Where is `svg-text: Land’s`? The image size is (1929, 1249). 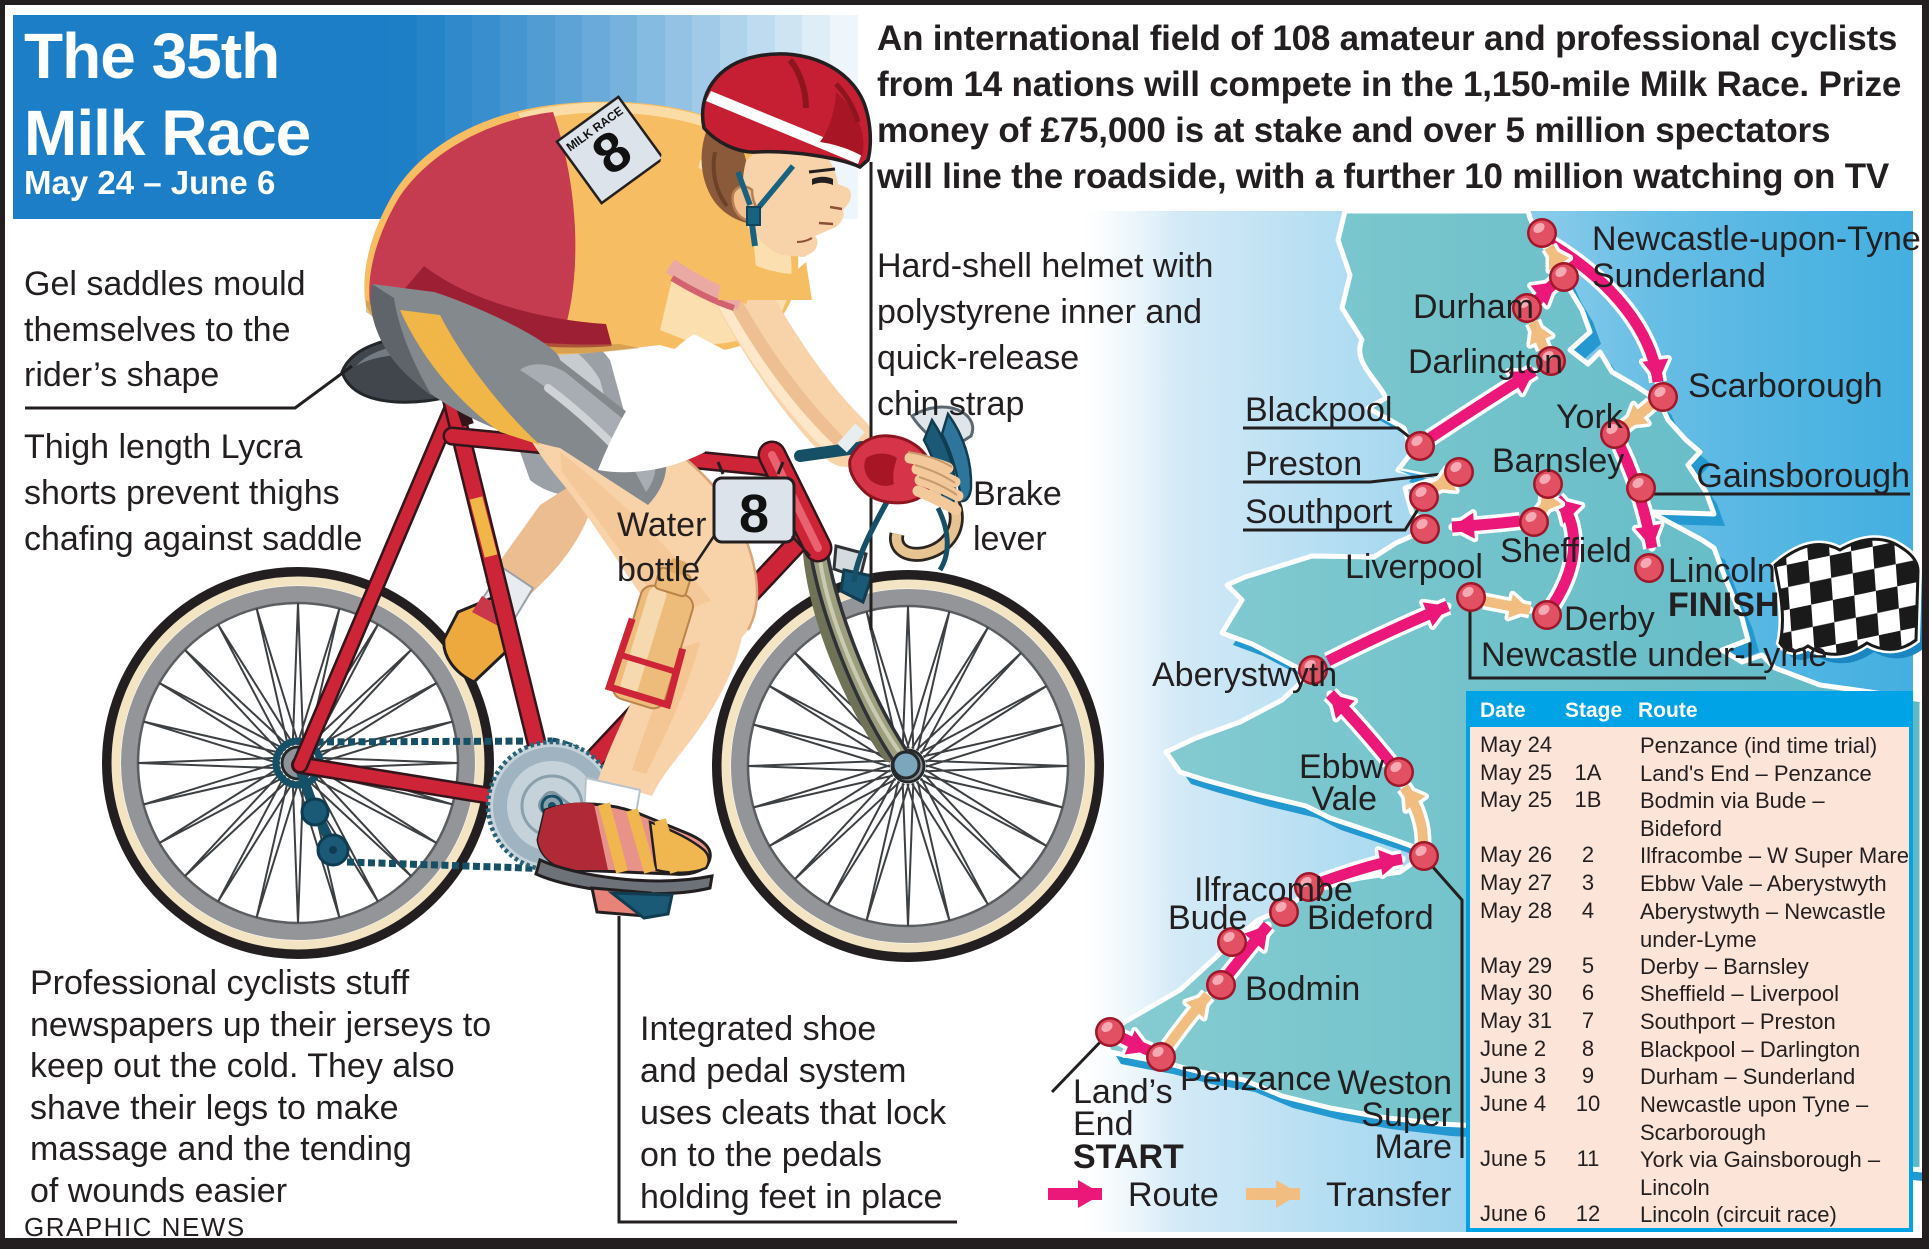
svg-text: Land’s is located at coordinates (1123, 1092).